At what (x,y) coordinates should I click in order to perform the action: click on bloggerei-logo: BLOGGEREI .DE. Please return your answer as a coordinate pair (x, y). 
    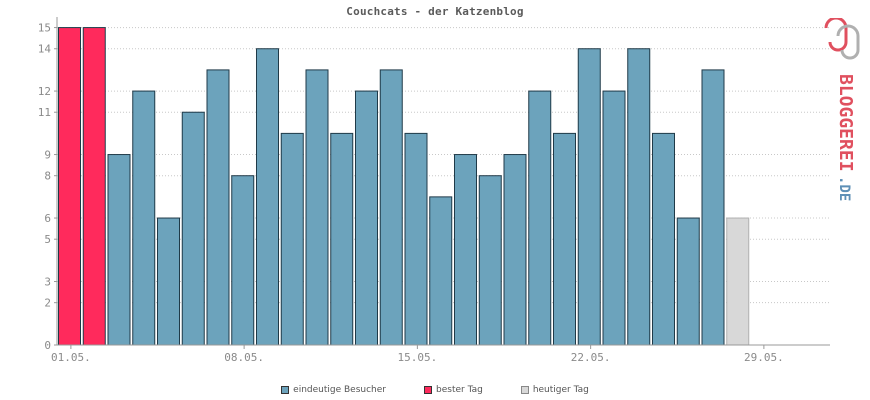
    Looking at the image, I should click on (840, 117).